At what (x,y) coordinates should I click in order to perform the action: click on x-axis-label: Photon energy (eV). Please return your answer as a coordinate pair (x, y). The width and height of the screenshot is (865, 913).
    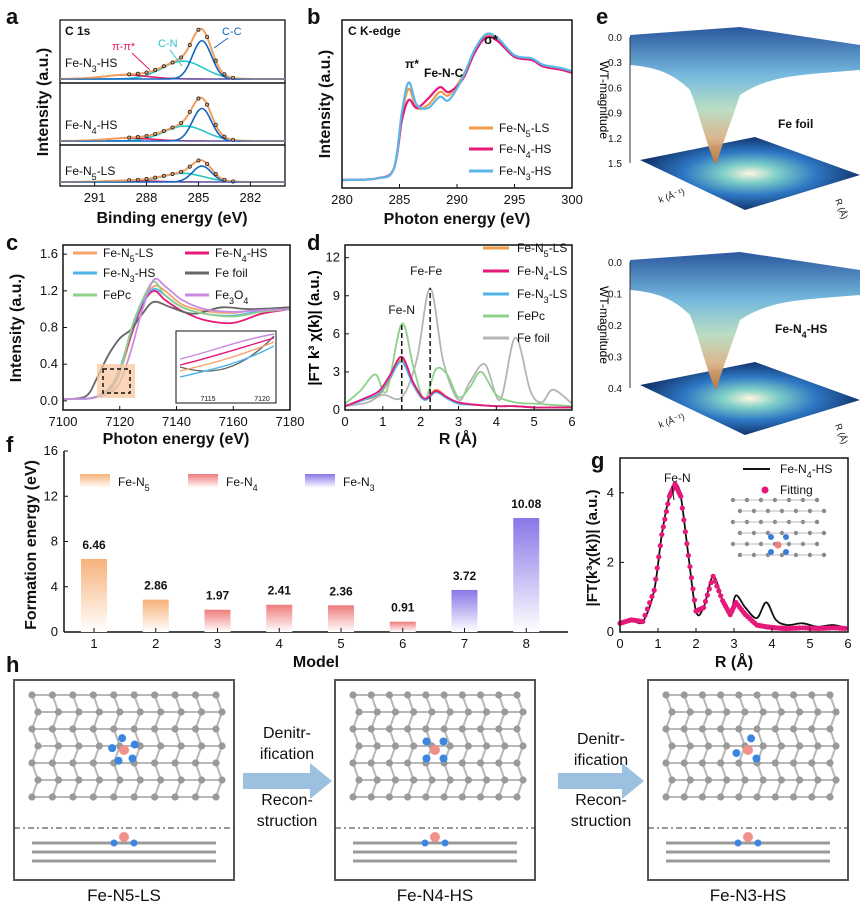
    Looking at the image, I should click on (176, 439).